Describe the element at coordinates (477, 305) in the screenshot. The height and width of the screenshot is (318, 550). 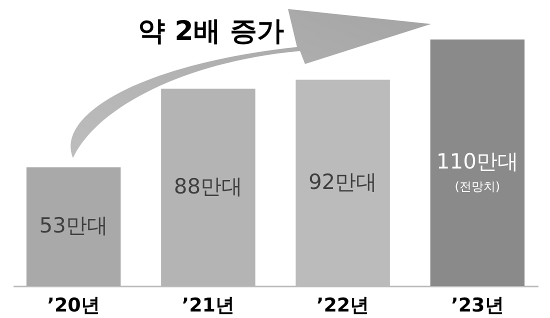
I see `x-tick-label: ’23년` at that location.